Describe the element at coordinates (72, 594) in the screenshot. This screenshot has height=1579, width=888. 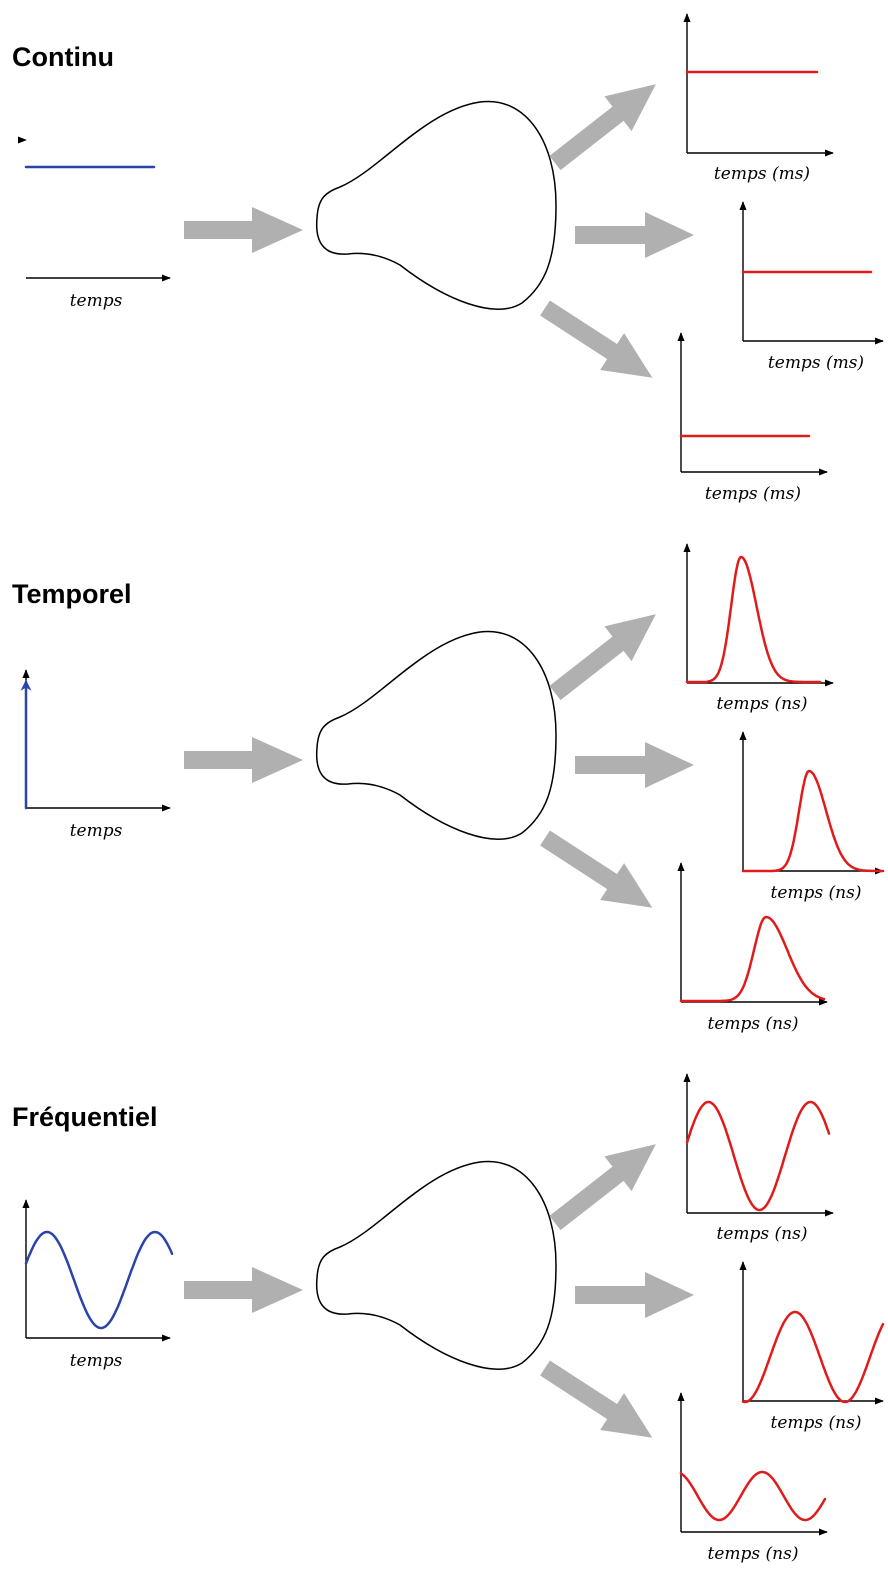
I see `section-title: Temporel` at that location.